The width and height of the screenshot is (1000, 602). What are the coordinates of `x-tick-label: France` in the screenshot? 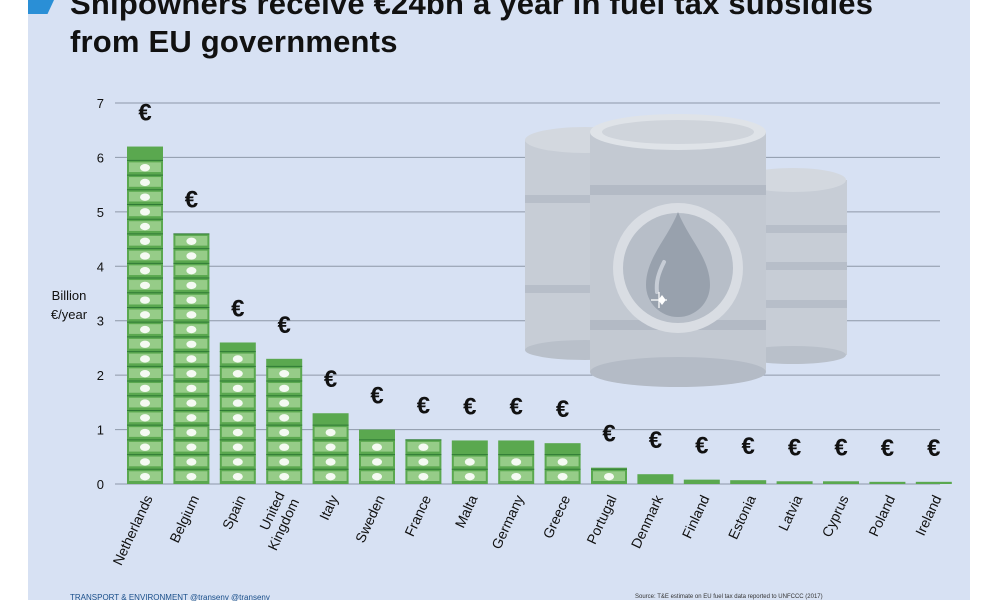 It's located at (417, 515).